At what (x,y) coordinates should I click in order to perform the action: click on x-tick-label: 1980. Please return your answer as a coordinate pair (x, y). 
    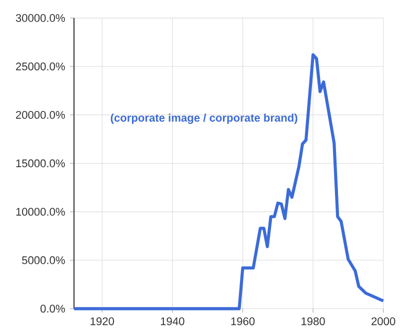
    Looking at the image, I should click on (313, 321).